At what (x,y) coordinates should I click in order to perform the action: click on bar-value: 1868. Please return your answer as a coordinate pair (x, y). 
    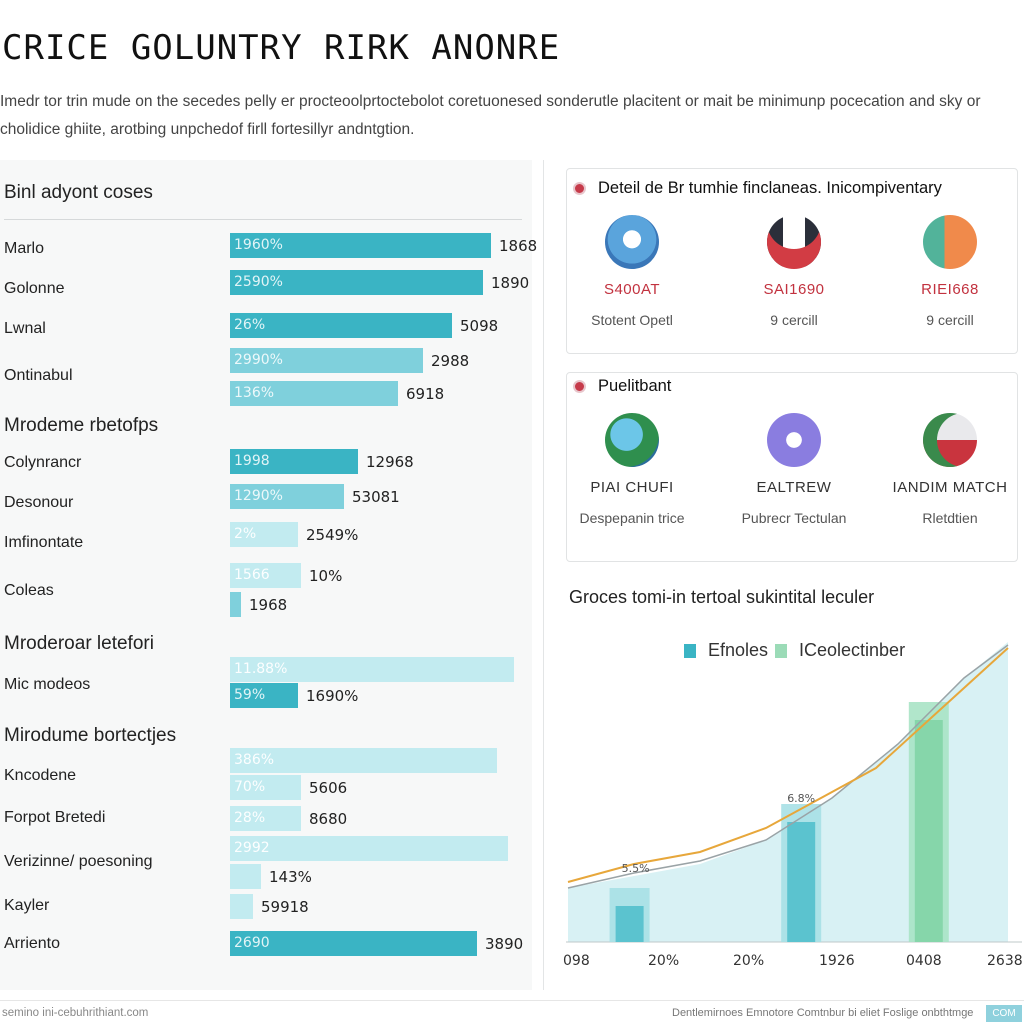
    Looking at the image, I should click on (518, 246).